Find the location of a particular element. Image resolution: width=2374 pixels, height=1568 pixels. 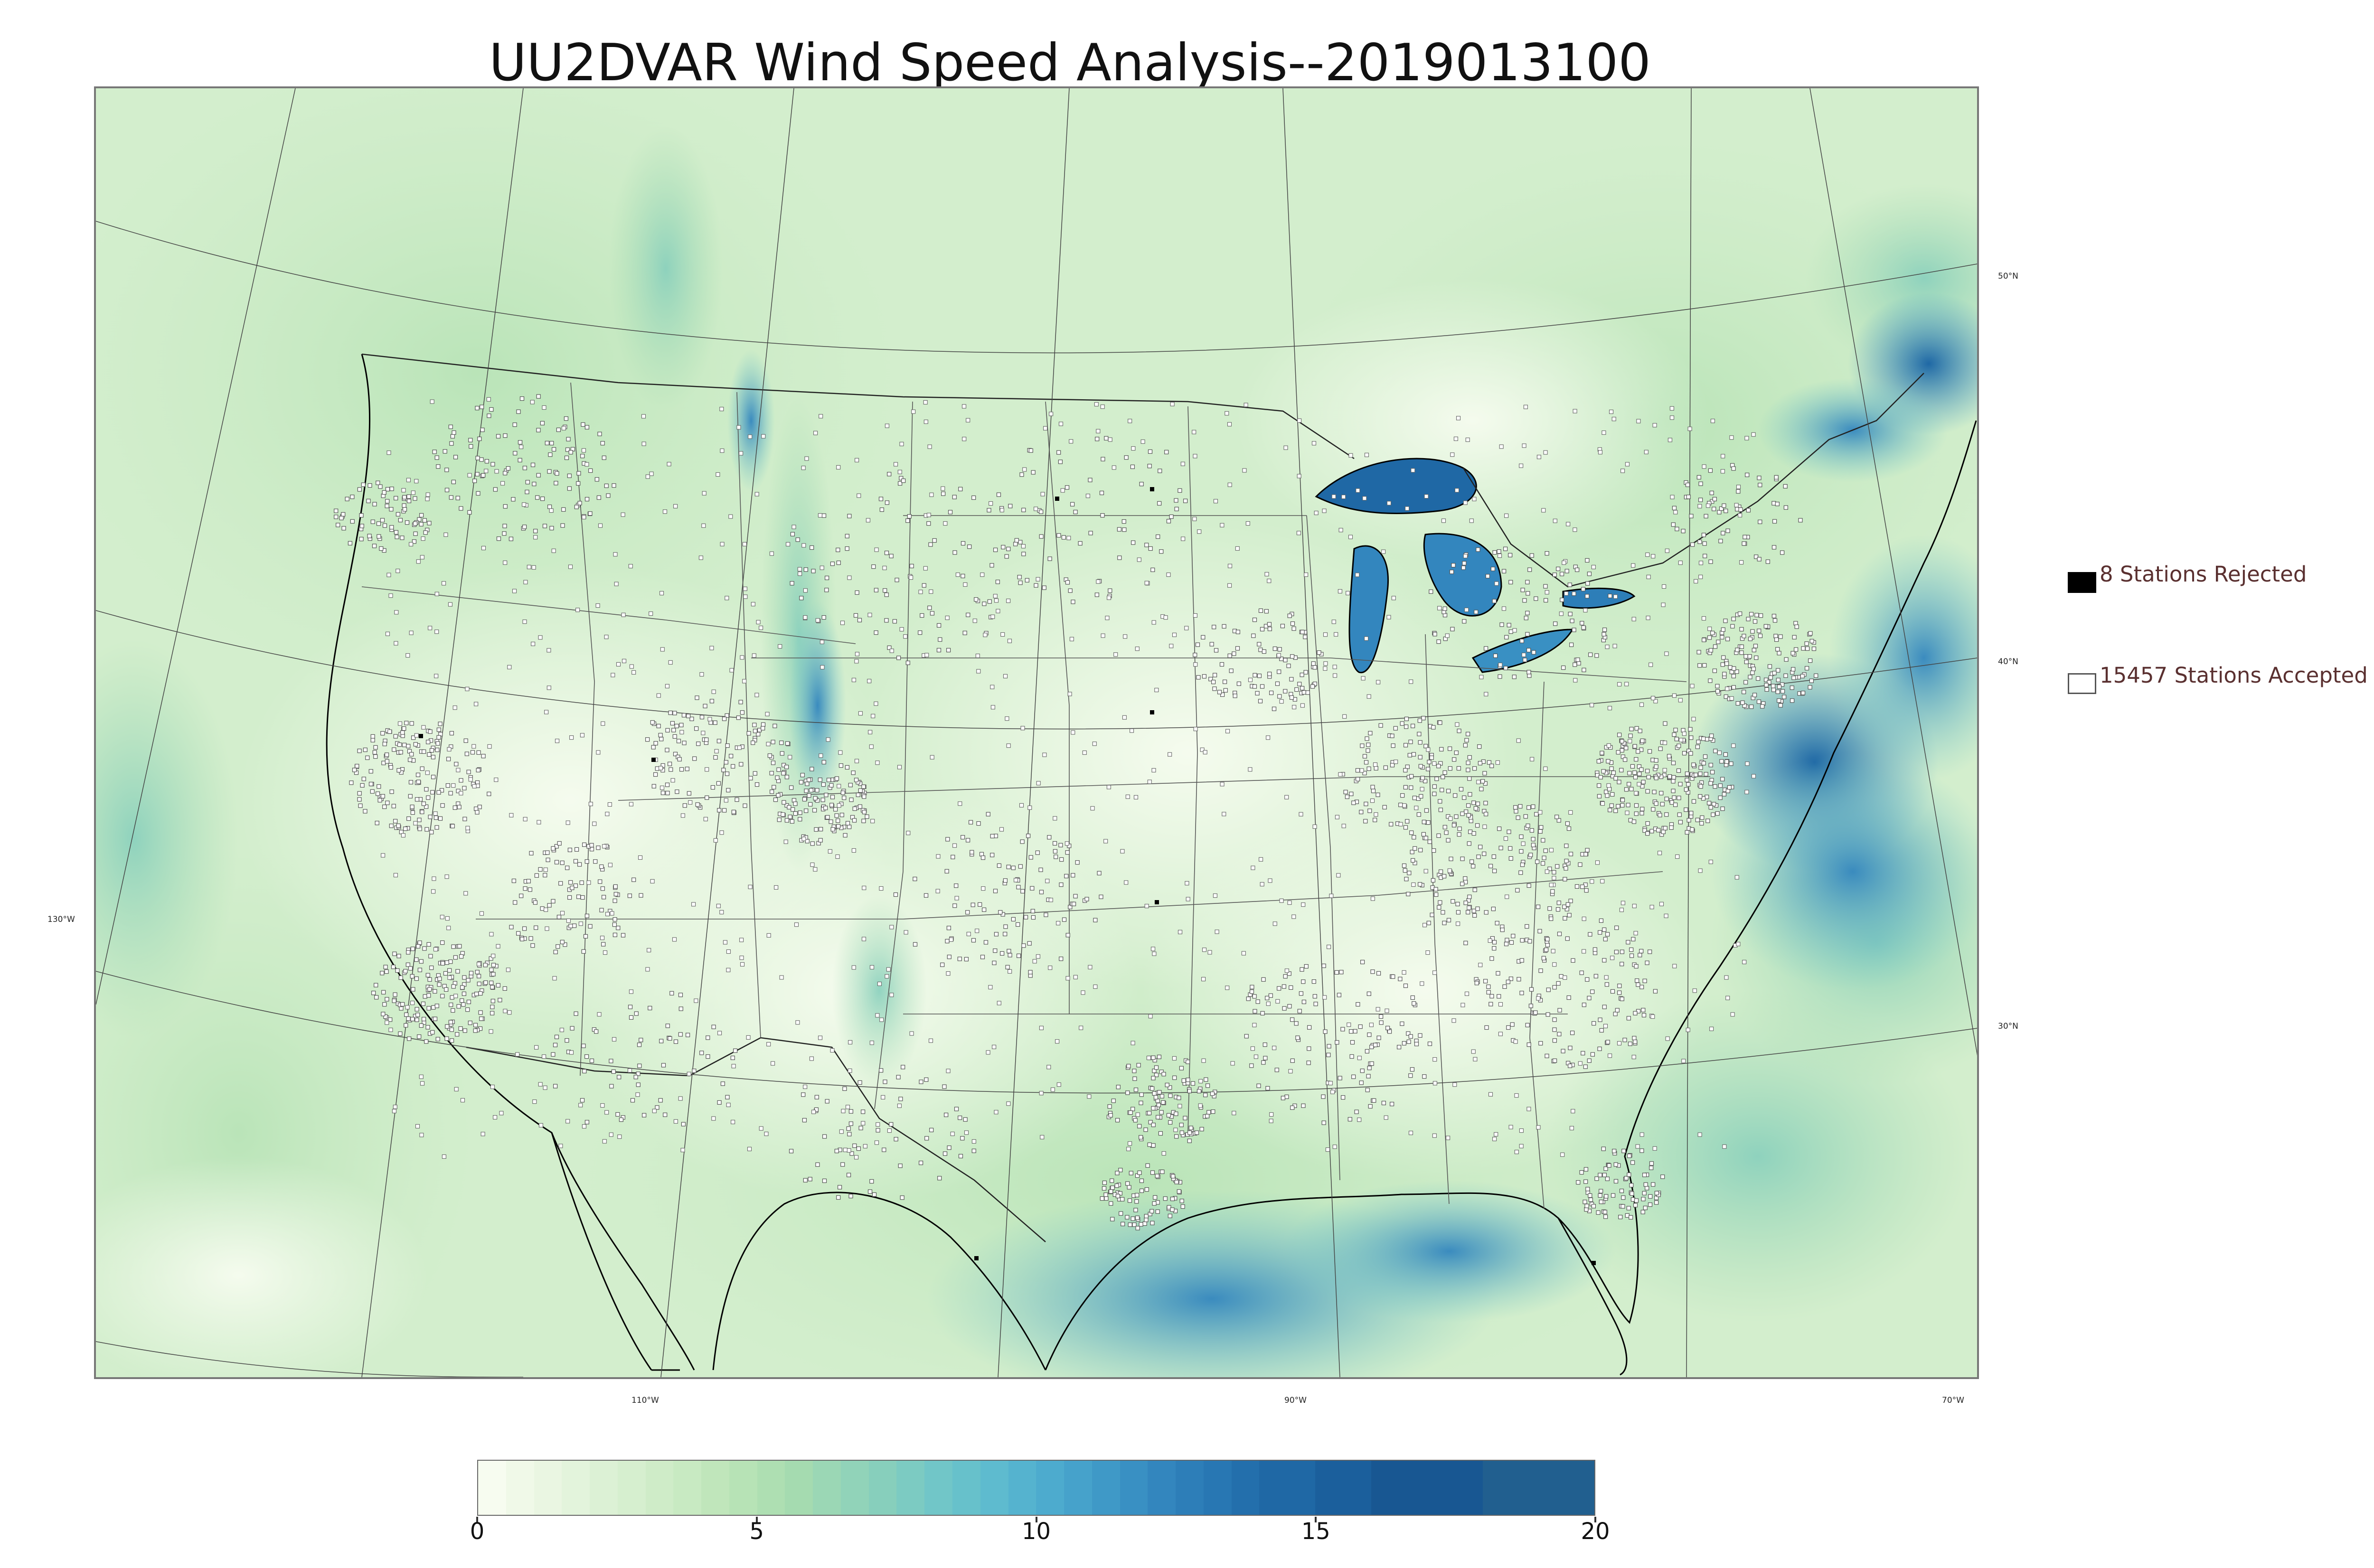

high-wind-rockies is located at coordinates (817, 706).